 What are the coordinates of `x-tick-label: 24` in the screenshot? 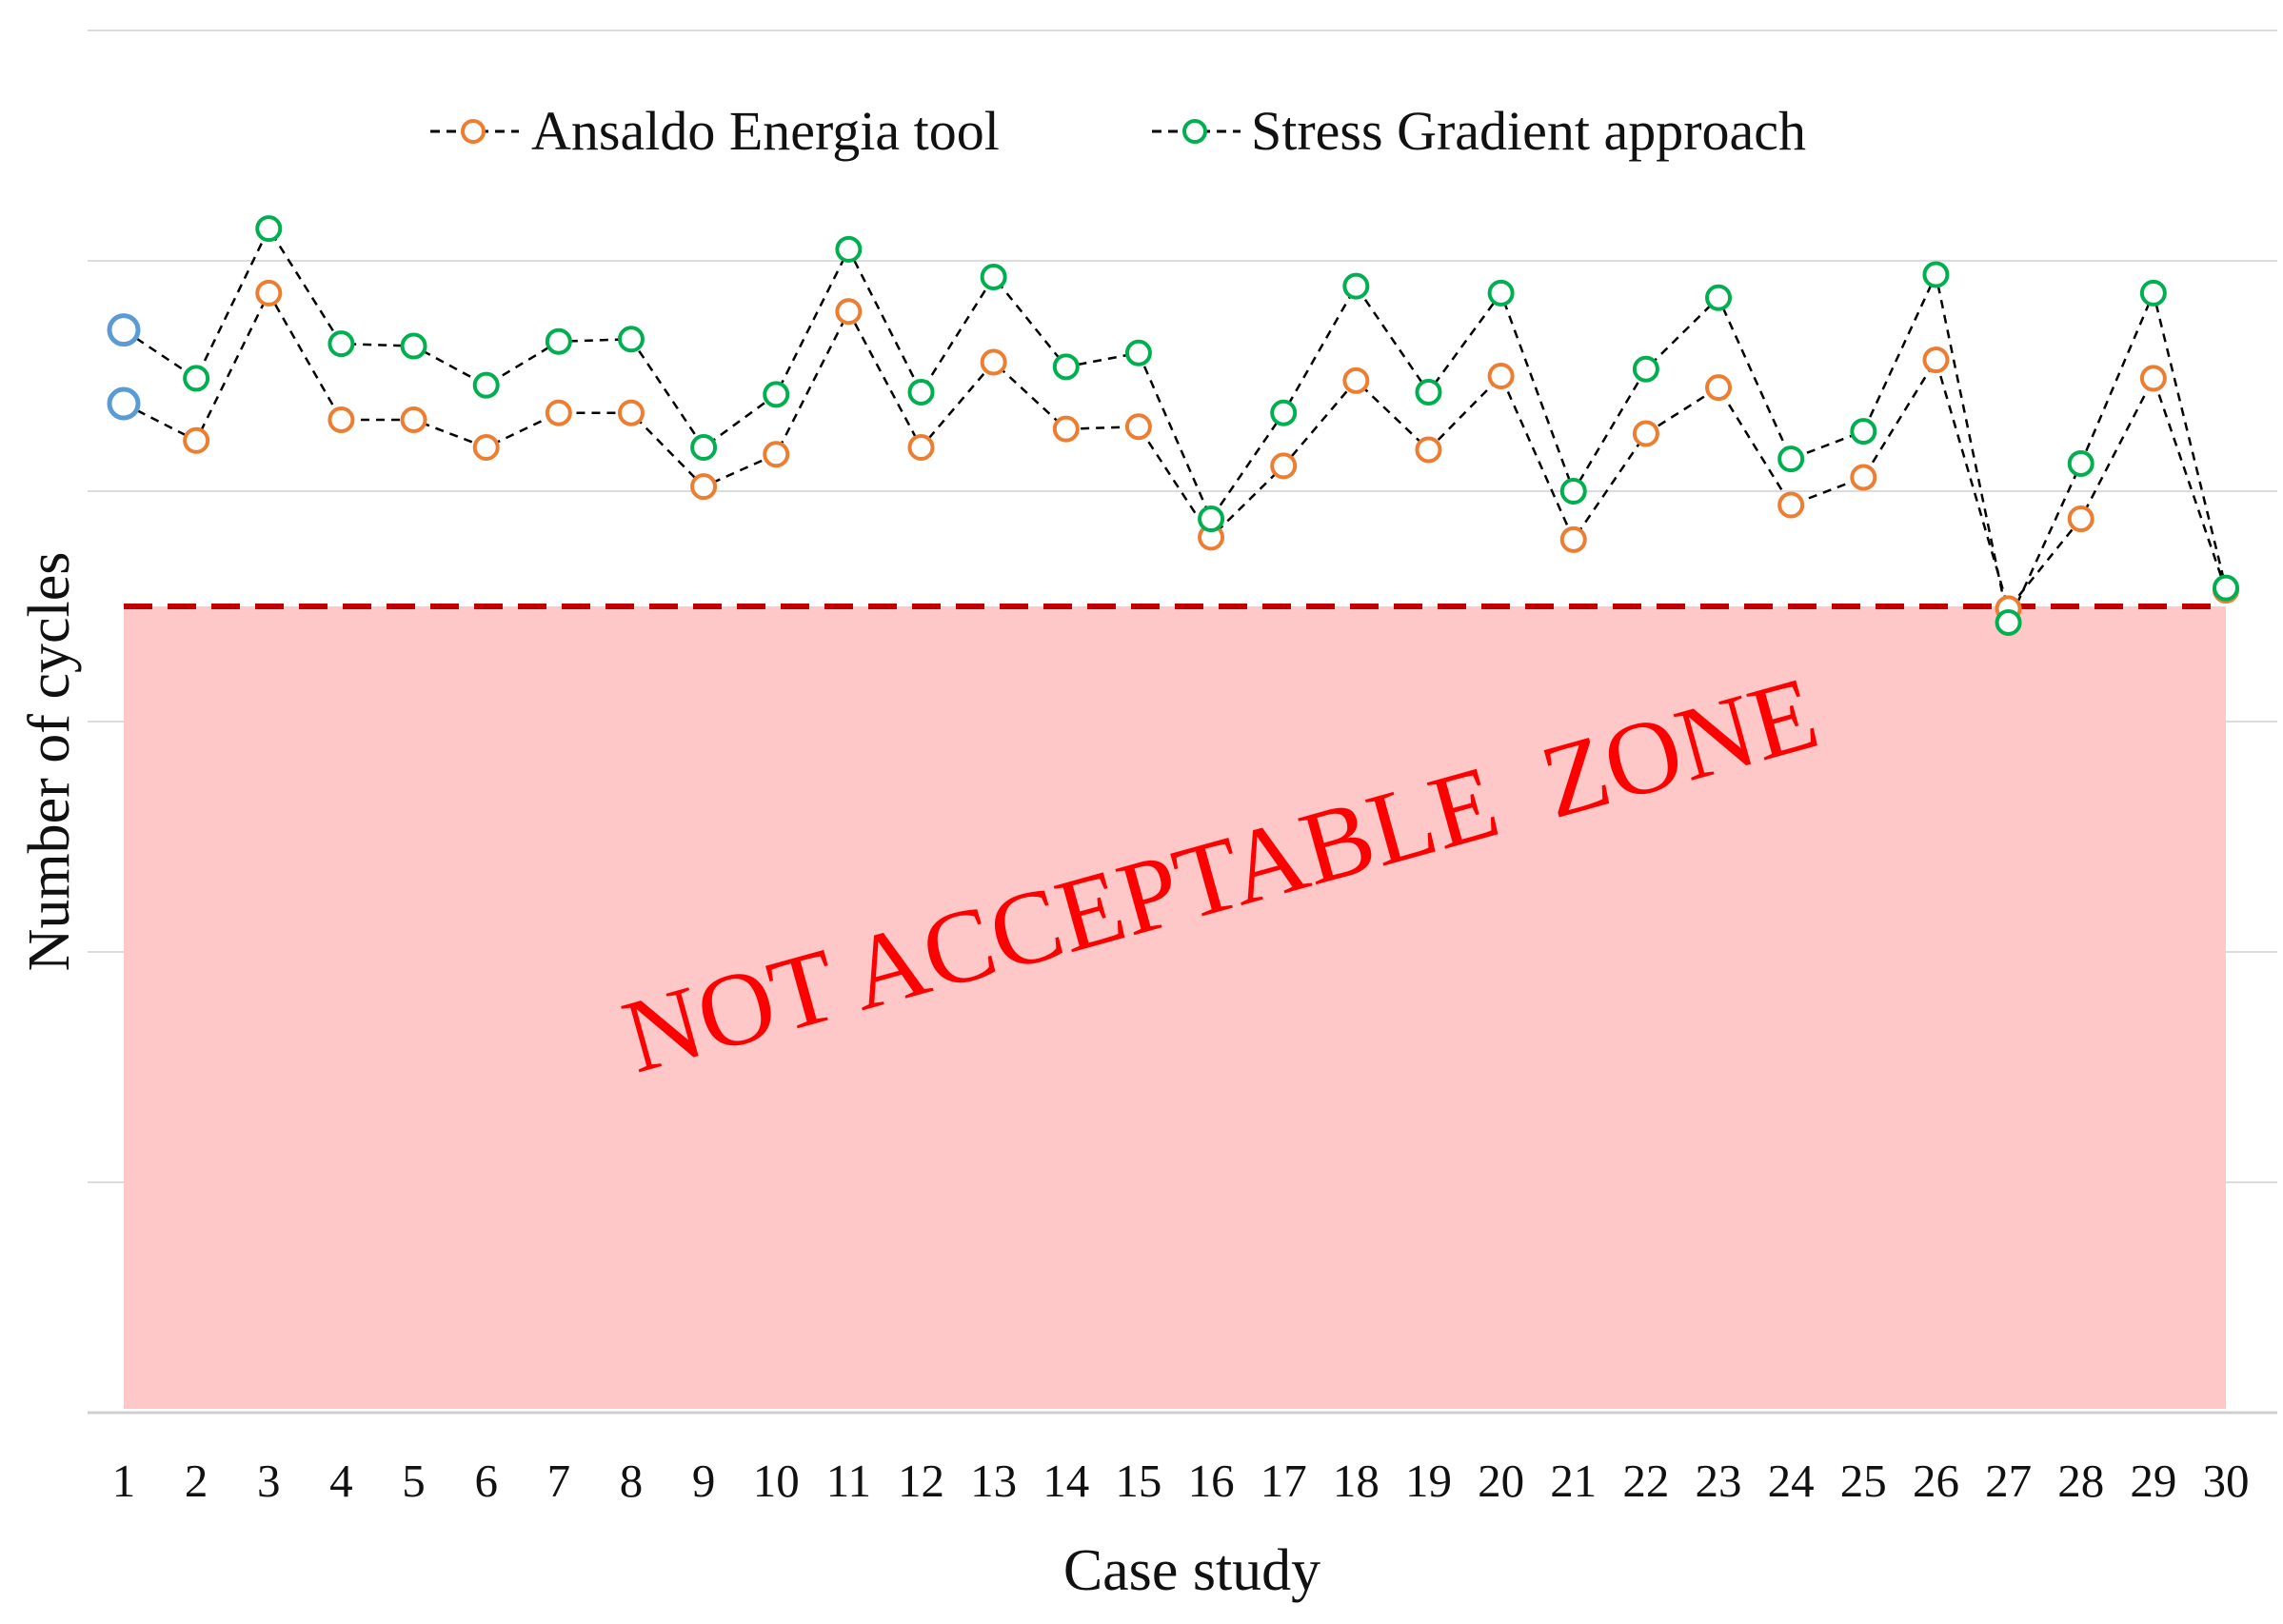 It's located at (1791, 1481).